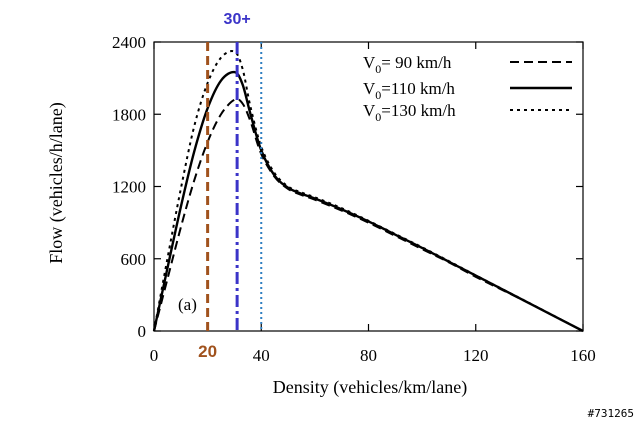 This screenshot has height=424, width=640. What do you see at coordinates (476, 355) in the screenshot?
I see `x-tick-label: 120` at bounding box center [476, 355].